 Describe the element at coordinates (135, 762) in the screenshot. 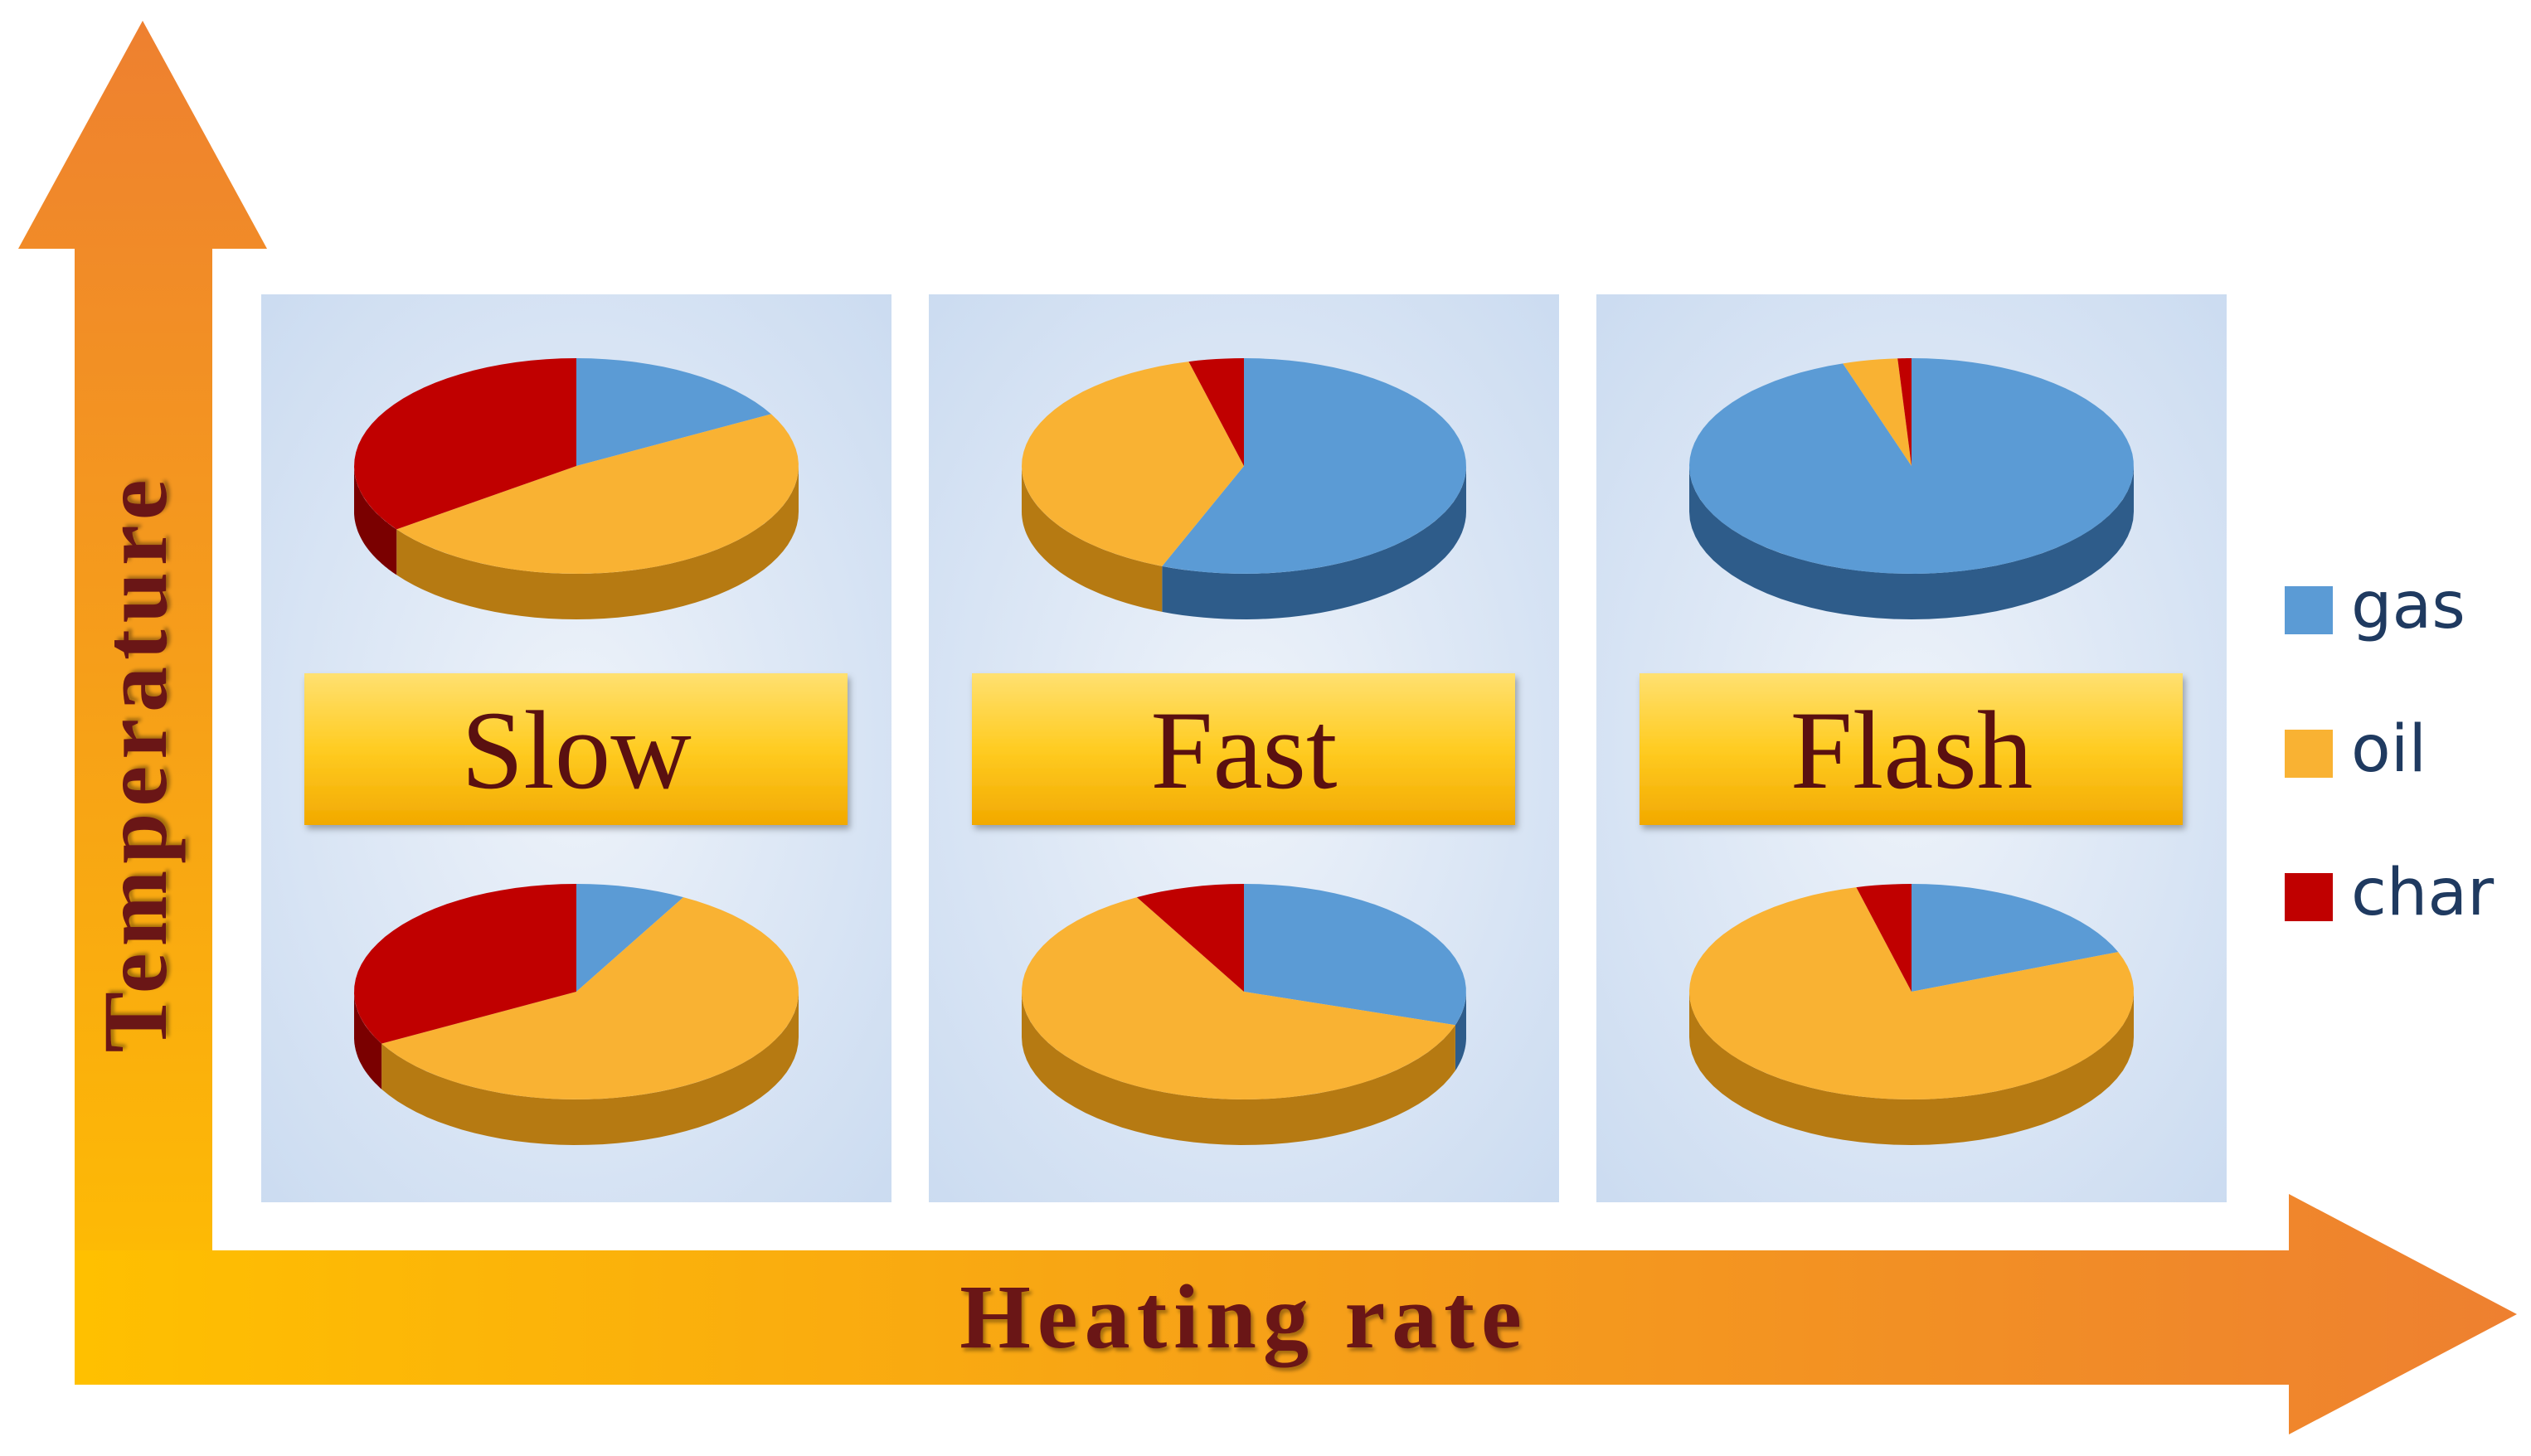

I see `y-axis-label: Temperature` at that location.